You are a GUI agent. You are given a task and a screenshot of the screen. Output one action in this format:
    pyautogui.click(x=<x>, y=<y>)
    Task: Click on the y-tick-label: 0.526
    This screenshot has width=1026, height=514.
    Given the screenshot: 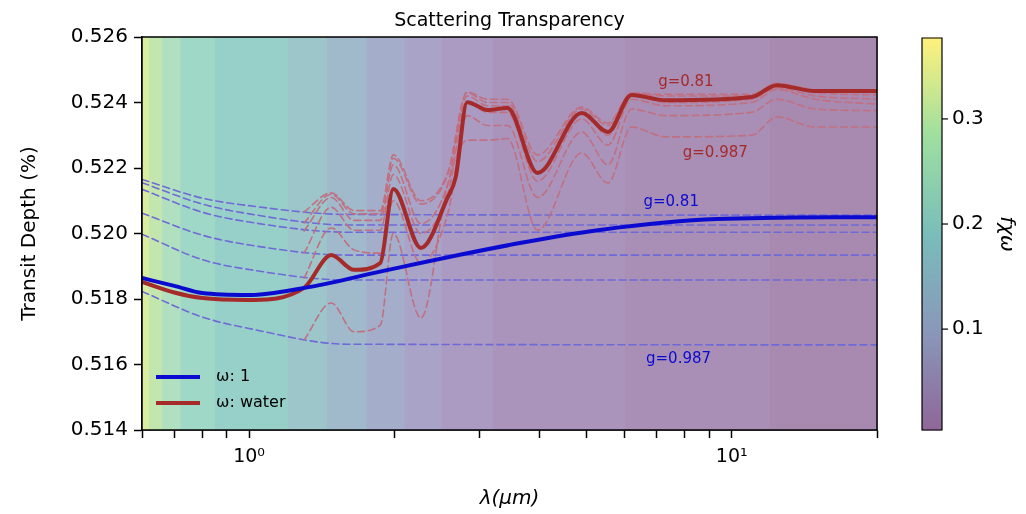 What is the action you would take?
    pyautogui.click(x=99, y=35)
    